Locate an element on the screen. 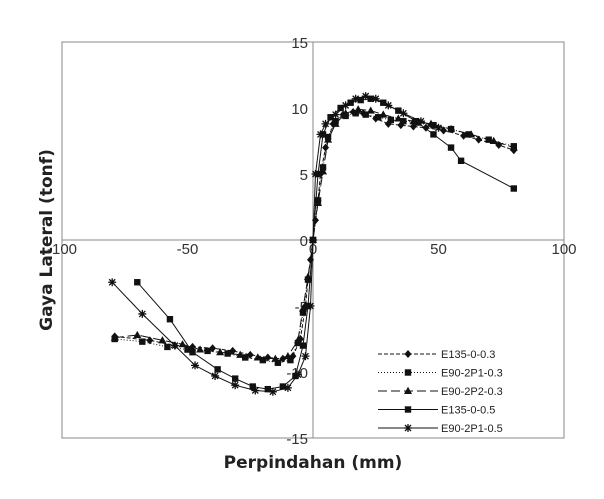  x-tick-label: 50 is located at coordinates (438, 249).